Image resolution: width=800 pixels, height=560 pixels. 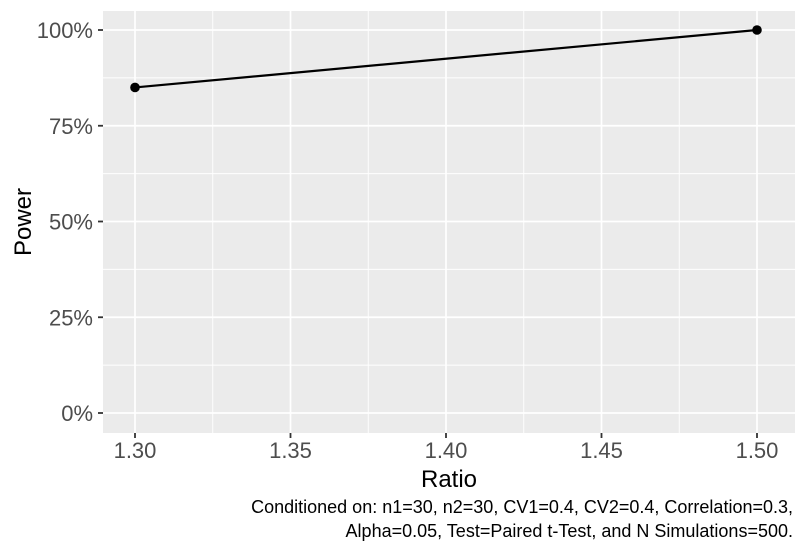 What do you see at coordinates (290, 450) in the screenshot?
I see `x-axis-tick-label: 1.35` at bounding box center [290, 450].